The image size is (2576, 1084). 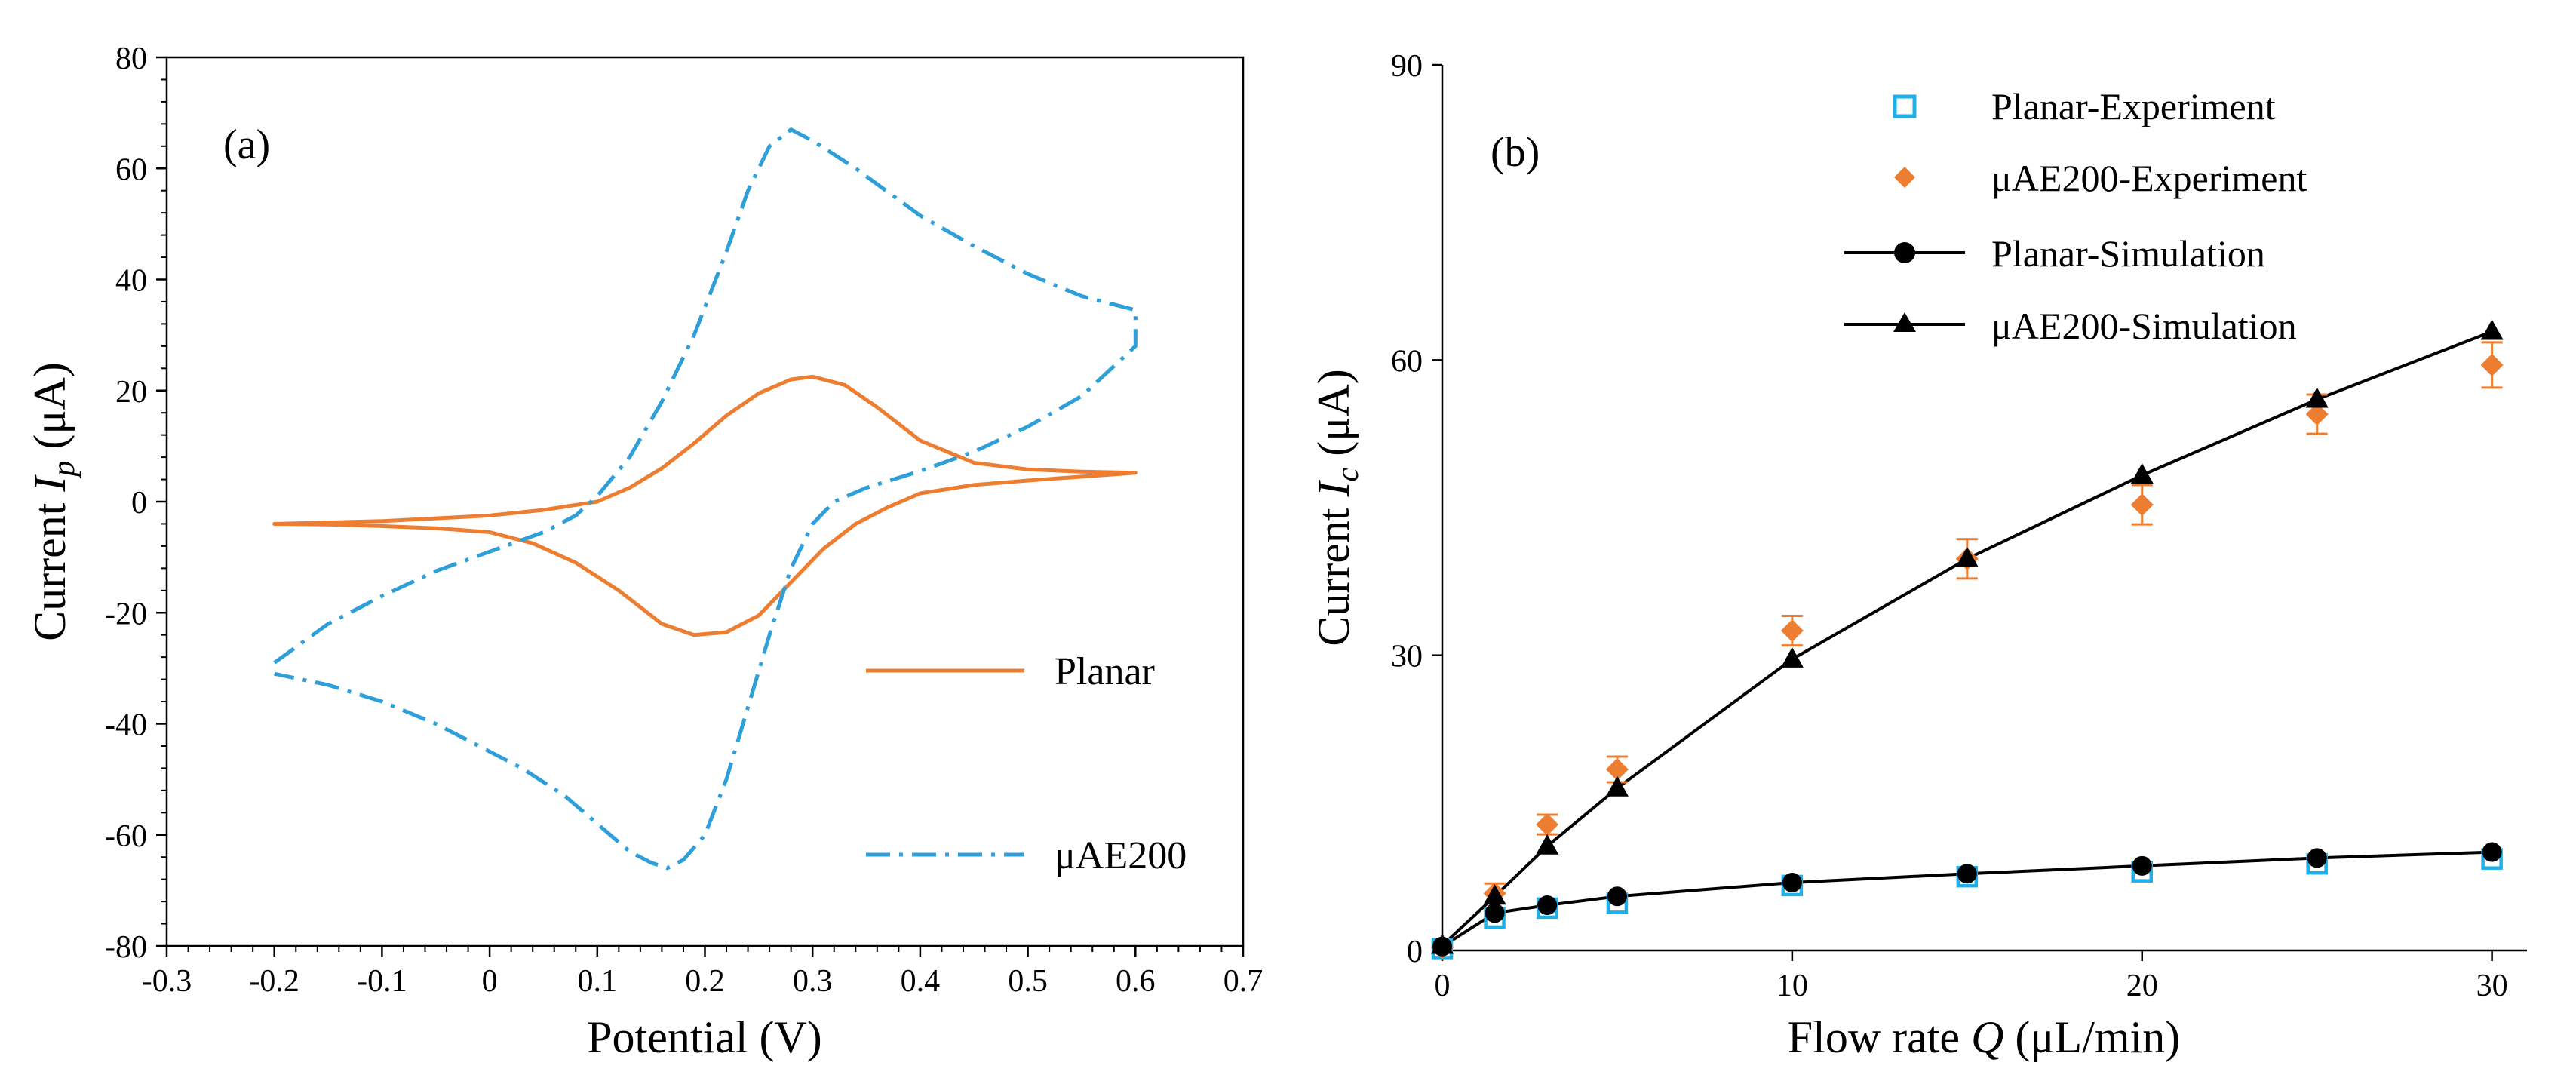 I want to click on panel-a-x-tick-label: 0.3, so click(x=813, y=981).